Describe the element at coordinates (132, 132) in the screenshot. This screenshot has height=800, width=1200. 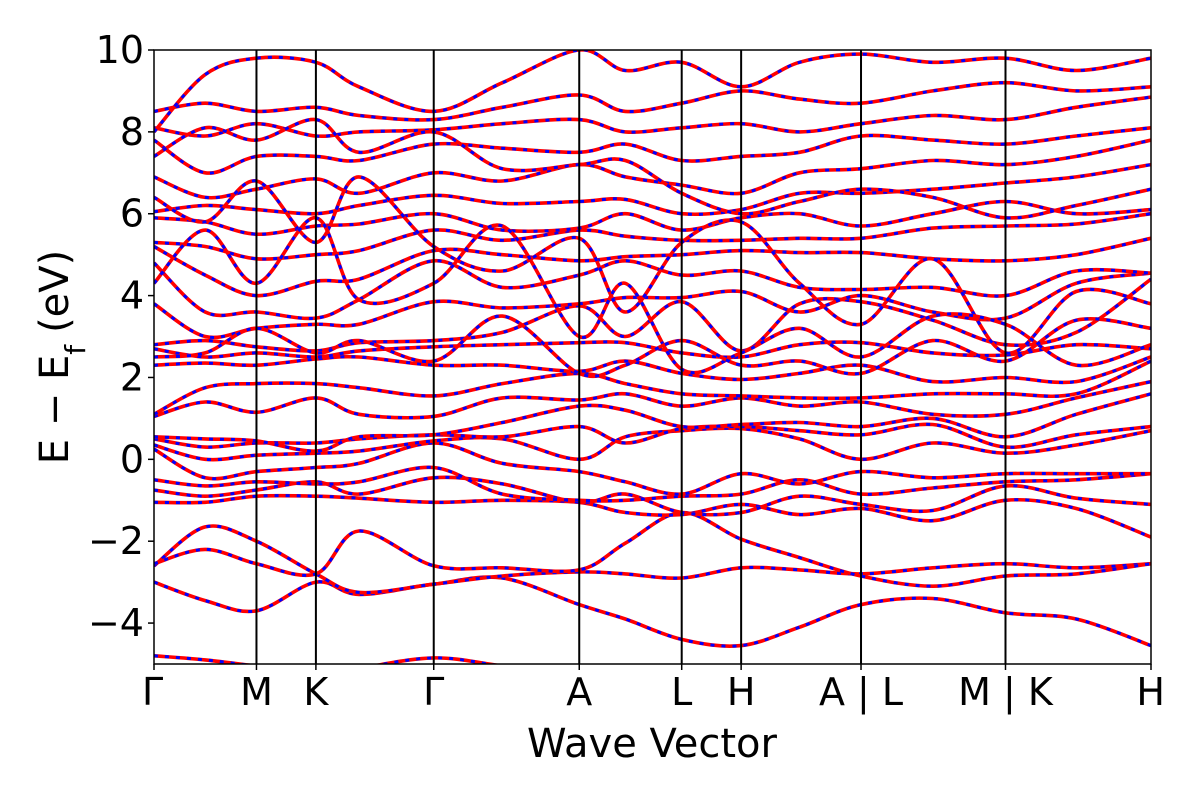
I see `y-tick-label-6: 8` at that location.